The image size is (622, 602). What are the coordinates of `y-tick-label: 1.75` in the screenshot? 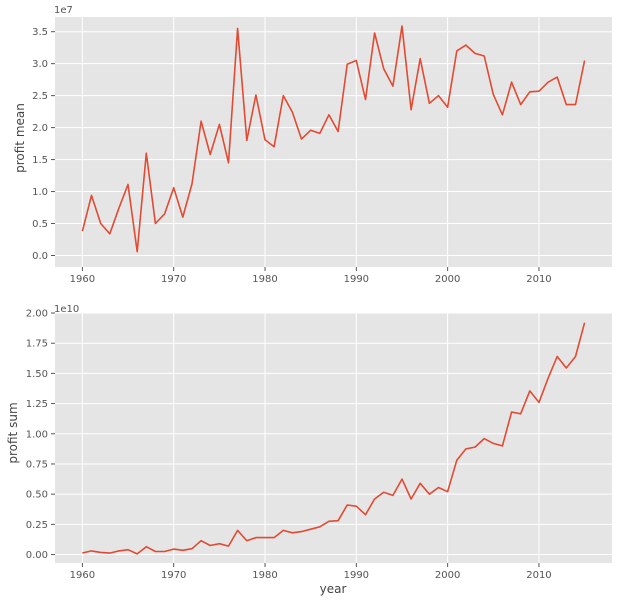 It's located at (37, 344).